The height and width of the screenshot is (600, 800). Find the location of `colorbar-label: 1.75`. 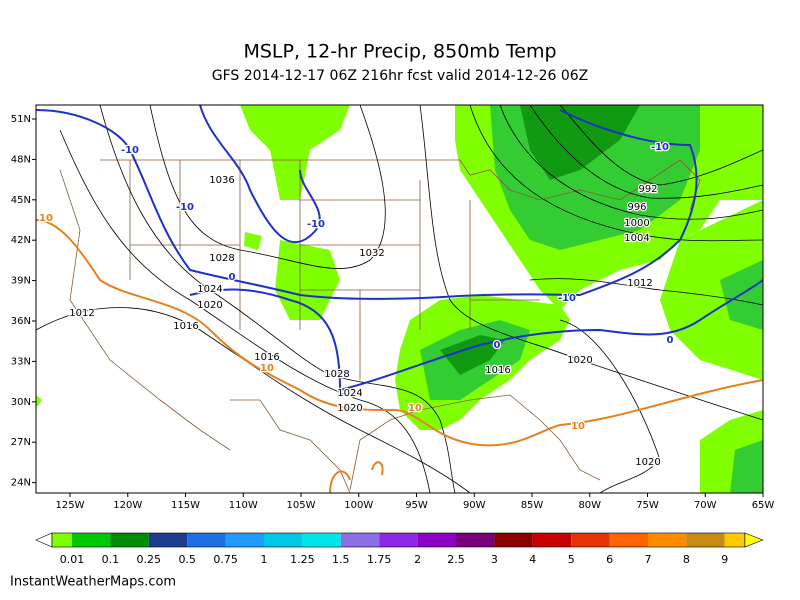

colorbar-label: 1.75 is located at coordinates (379, 559).